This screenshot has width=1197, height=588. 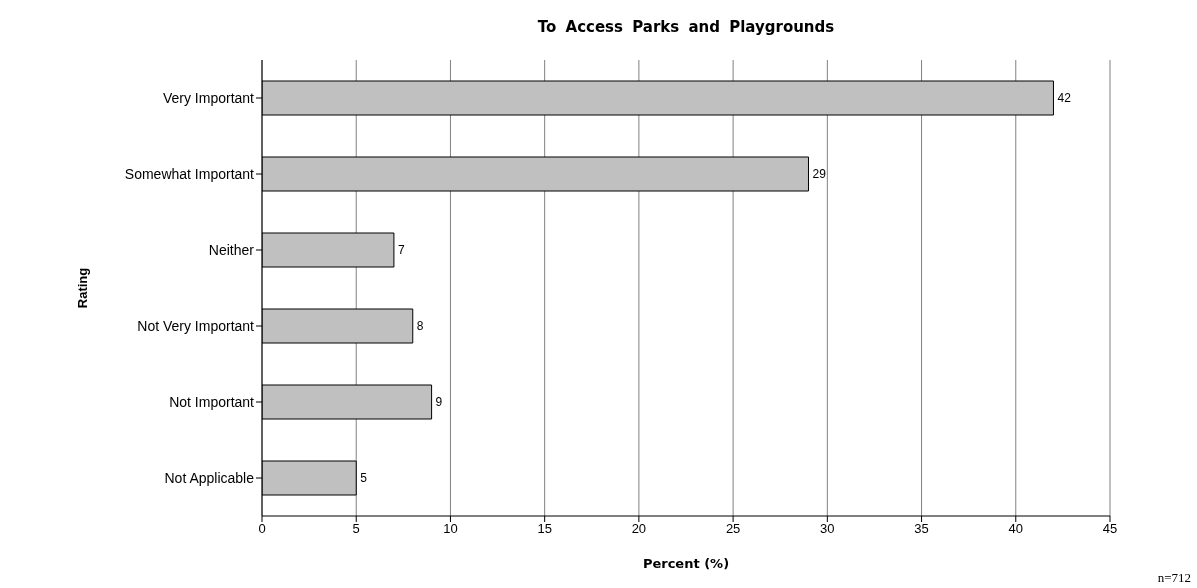 What do you see at coordinates (196, 325) in the screenshot?
I see `y-tick-label: Not Very Important` at bounding box center [196, 325].